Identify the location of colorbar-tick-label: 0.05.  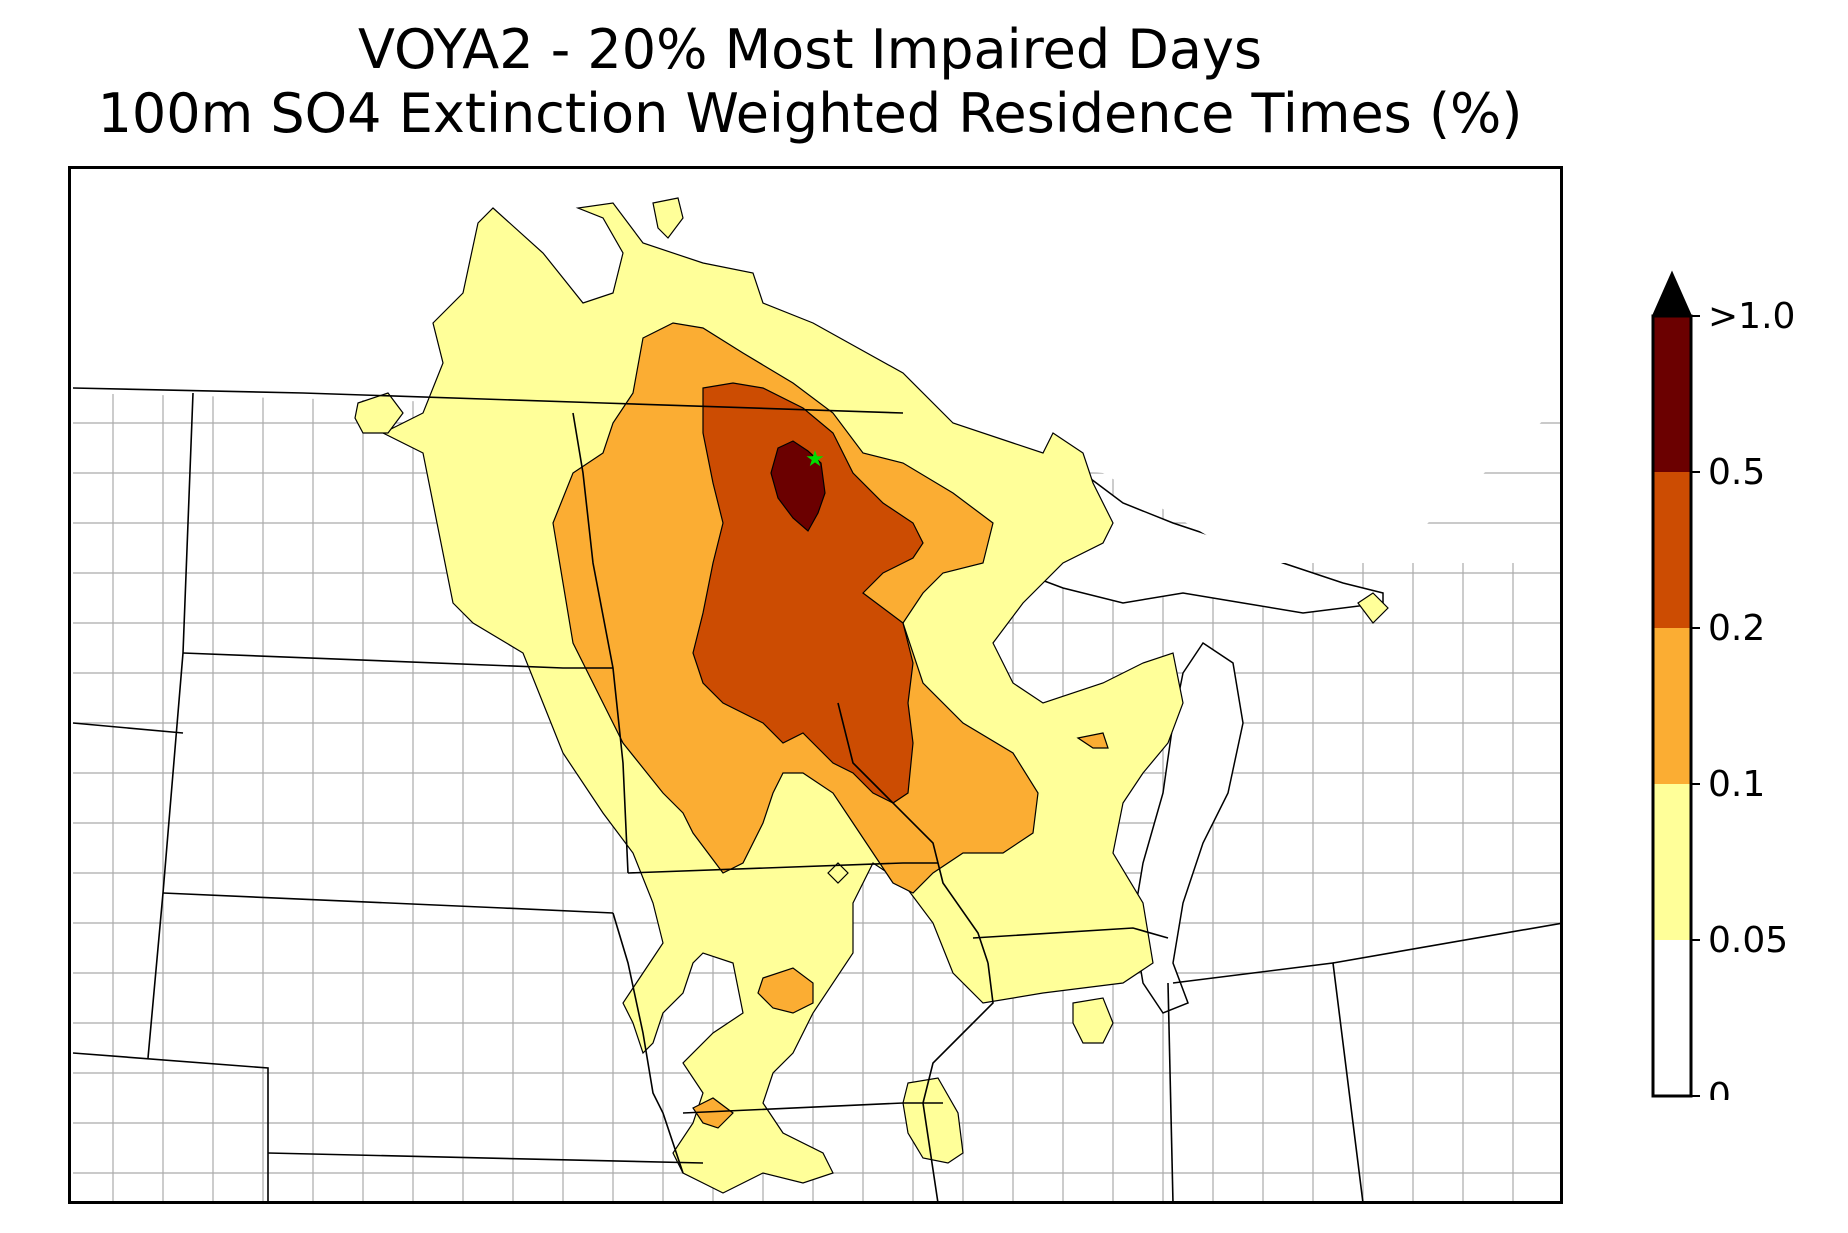
(1748, 940).